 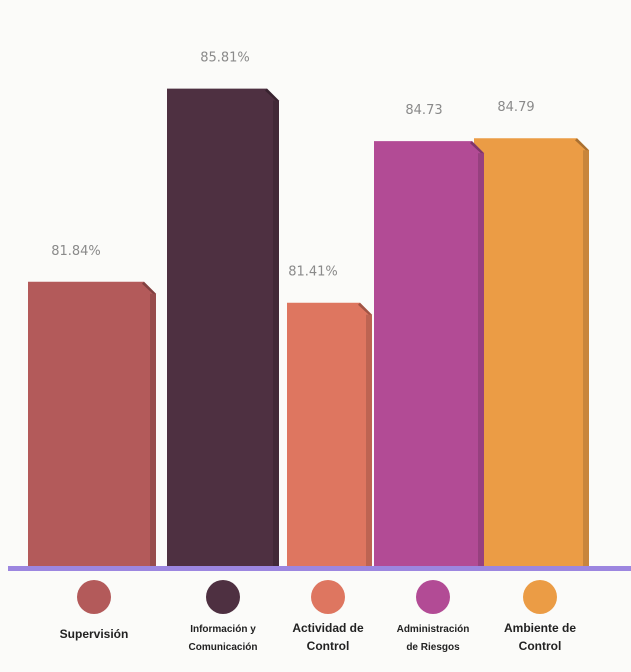 What do you see at coordinates (76, 251) in the screenshot?
I see `data-label: 81.84%` at bounding box center [76, 251].